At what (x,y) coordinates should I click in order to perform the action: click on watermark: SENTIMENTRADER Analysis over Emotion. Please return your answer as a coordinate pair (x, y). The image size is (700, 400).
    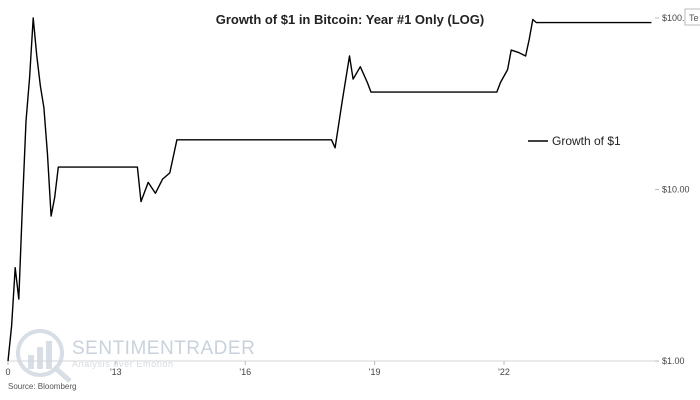
    Looking at the image, I should click on (135, 356).